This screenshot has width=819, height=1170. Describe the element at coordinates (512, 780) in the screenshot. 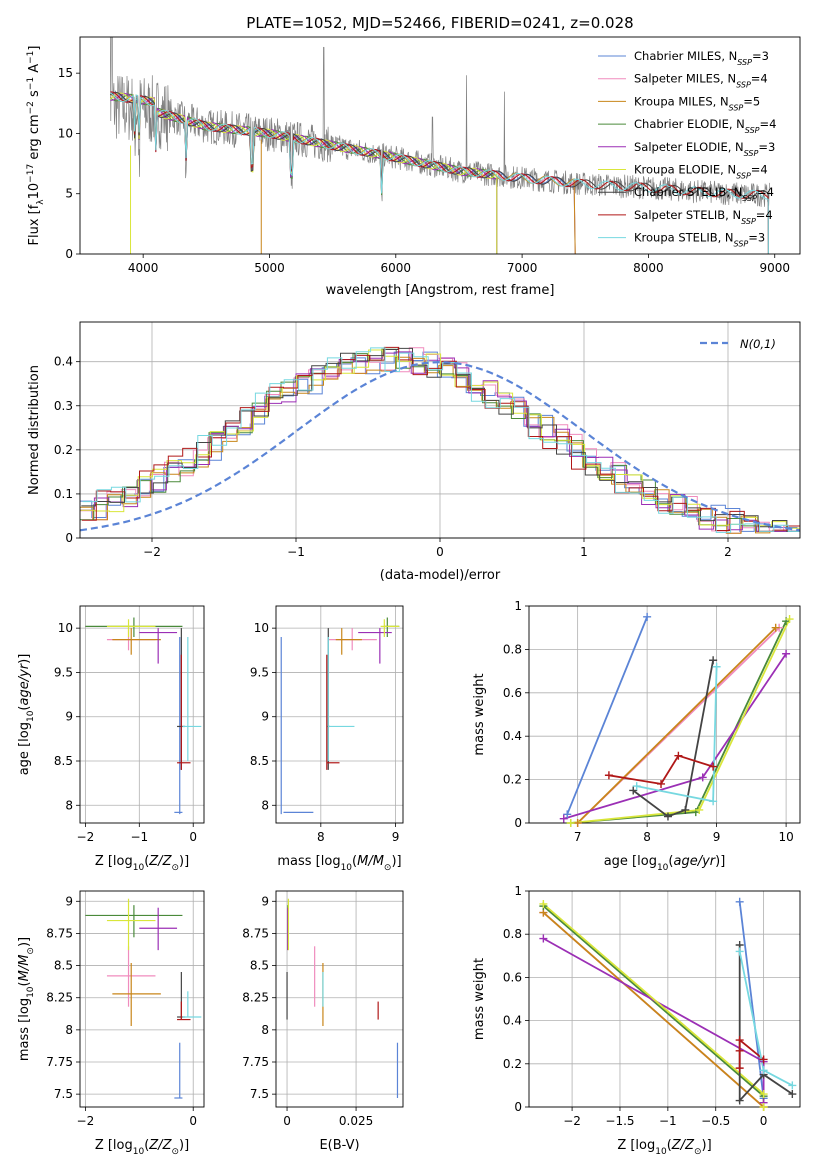

I see `weight_vs_age-ytick-label: 0.2` at that location.